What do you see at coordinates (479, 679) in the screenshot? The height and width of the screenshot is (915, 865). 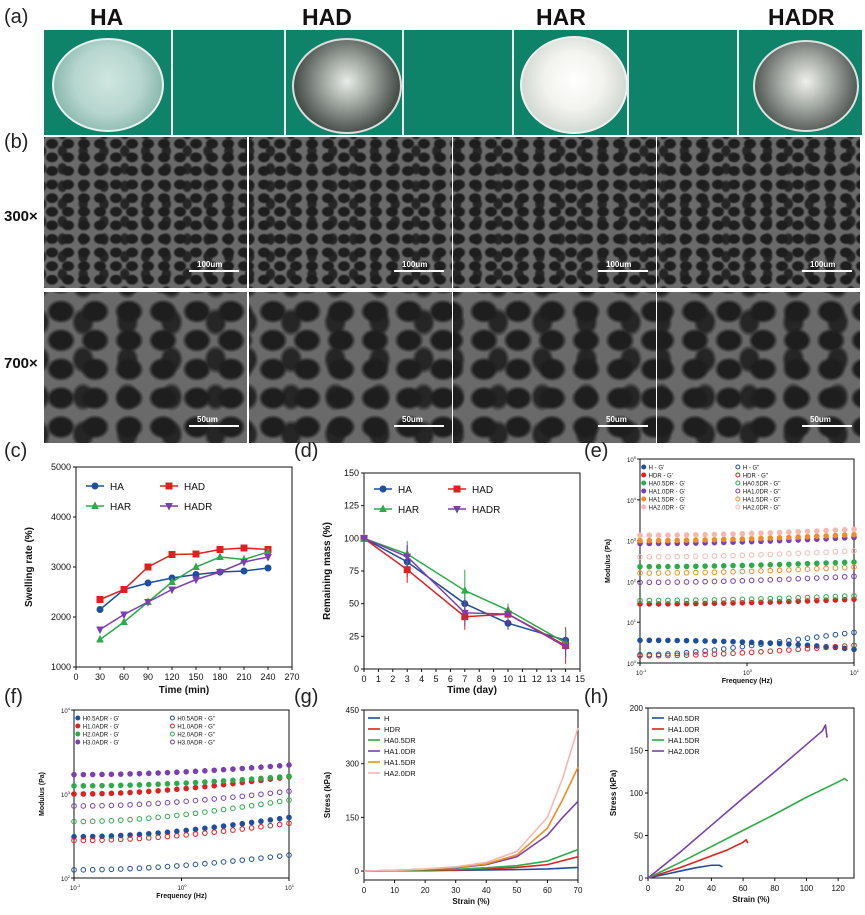 I see `x-tick-label: 8` at bounding box center [479, 679].